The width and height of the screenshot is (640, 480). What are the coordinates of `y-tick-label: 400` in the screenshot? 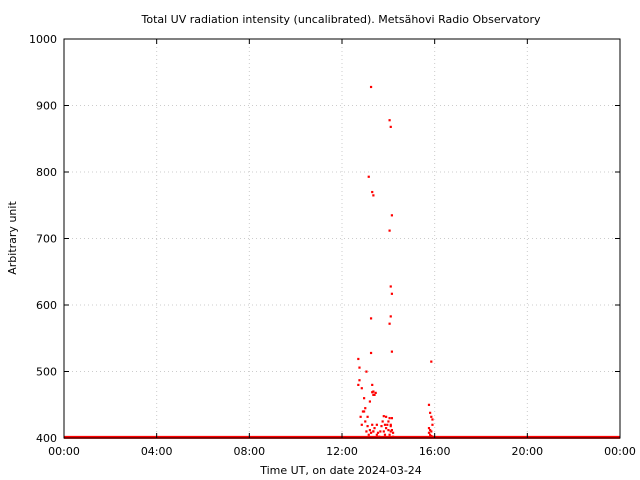 It's located at (46, 438).